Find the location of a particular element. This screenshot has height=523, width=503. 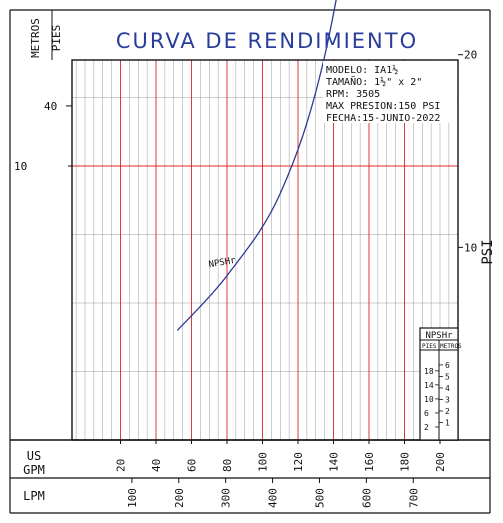

info-line: MODELO: IA1½ is located at coordinates (362, 70).